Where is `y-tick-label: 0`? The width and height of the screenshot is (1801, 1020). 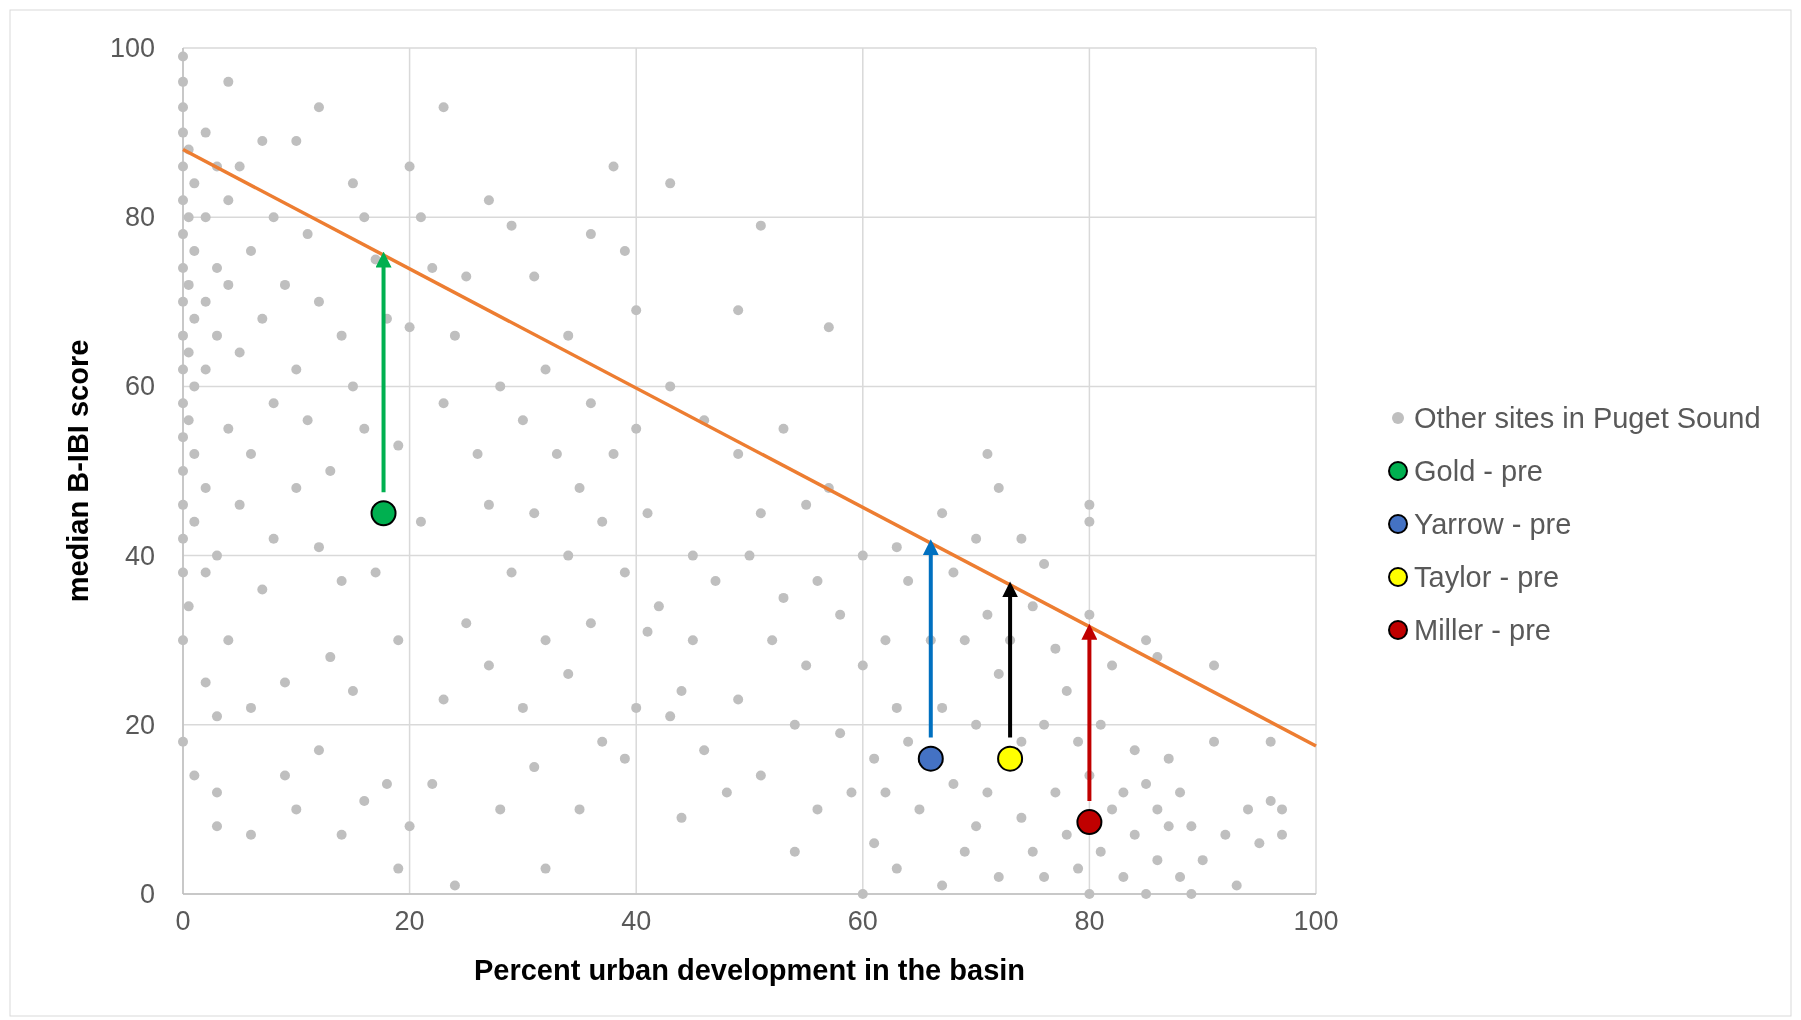
y-tick-label: 0 is located at coordinates (147, 894).